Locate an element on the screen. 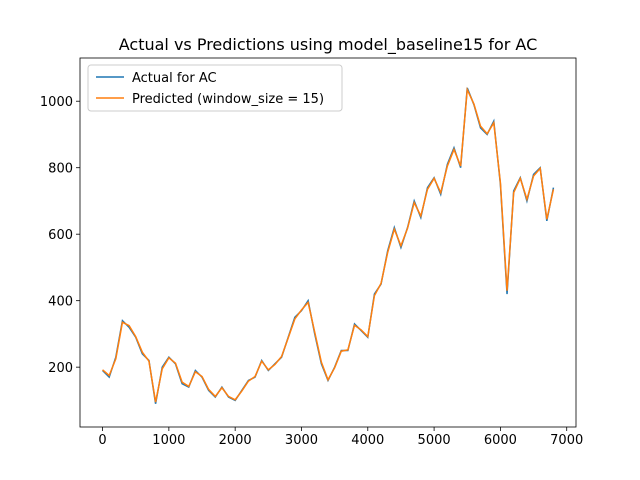  x-tick-label: 3000 is located at coordinates (301, 440).